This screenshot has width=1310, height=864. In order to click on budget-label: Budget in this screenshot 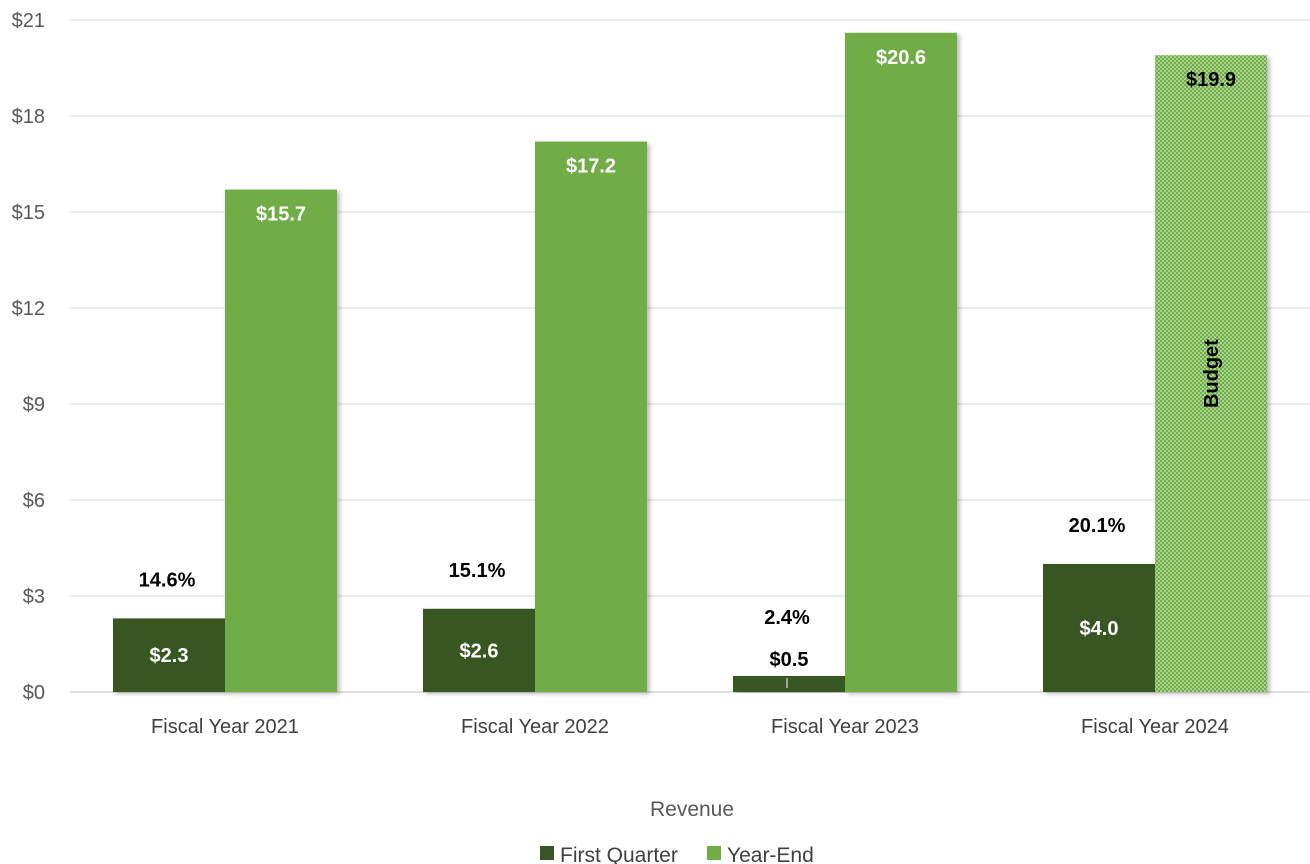, I will do `click(1212, 373)`.